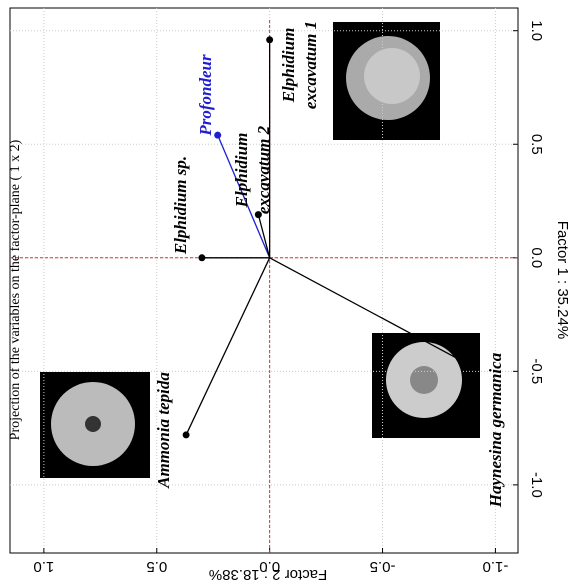 The height and width of the screenshot is (582, 577). Describe the element at coordinates (495, 430) in the screenshot. I see `point-label: Haynesina germanica` at that location.